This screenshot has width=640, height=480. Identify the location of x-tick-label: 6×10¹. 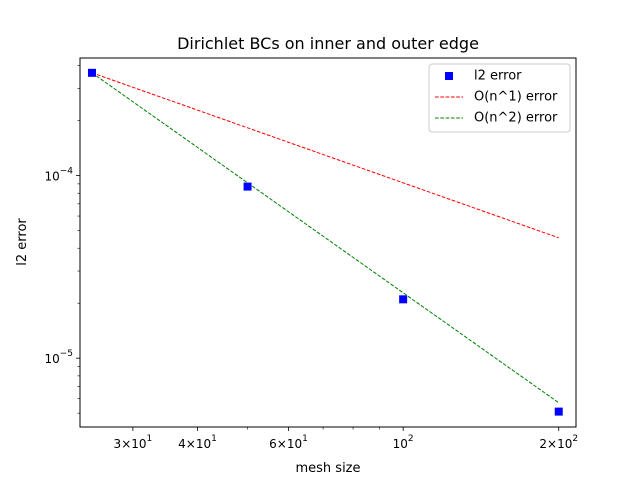
(288, 442).